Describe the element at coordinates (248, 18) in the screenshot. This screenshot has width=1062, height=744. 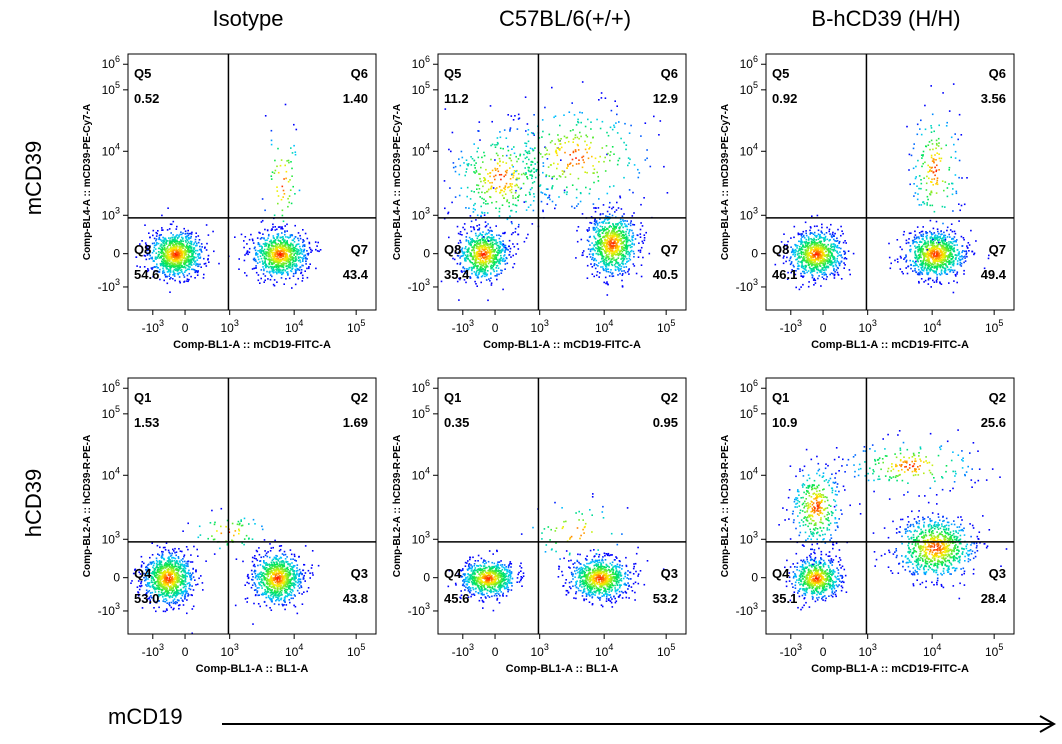
I see `column-title-isotype: Isotype` at that location.